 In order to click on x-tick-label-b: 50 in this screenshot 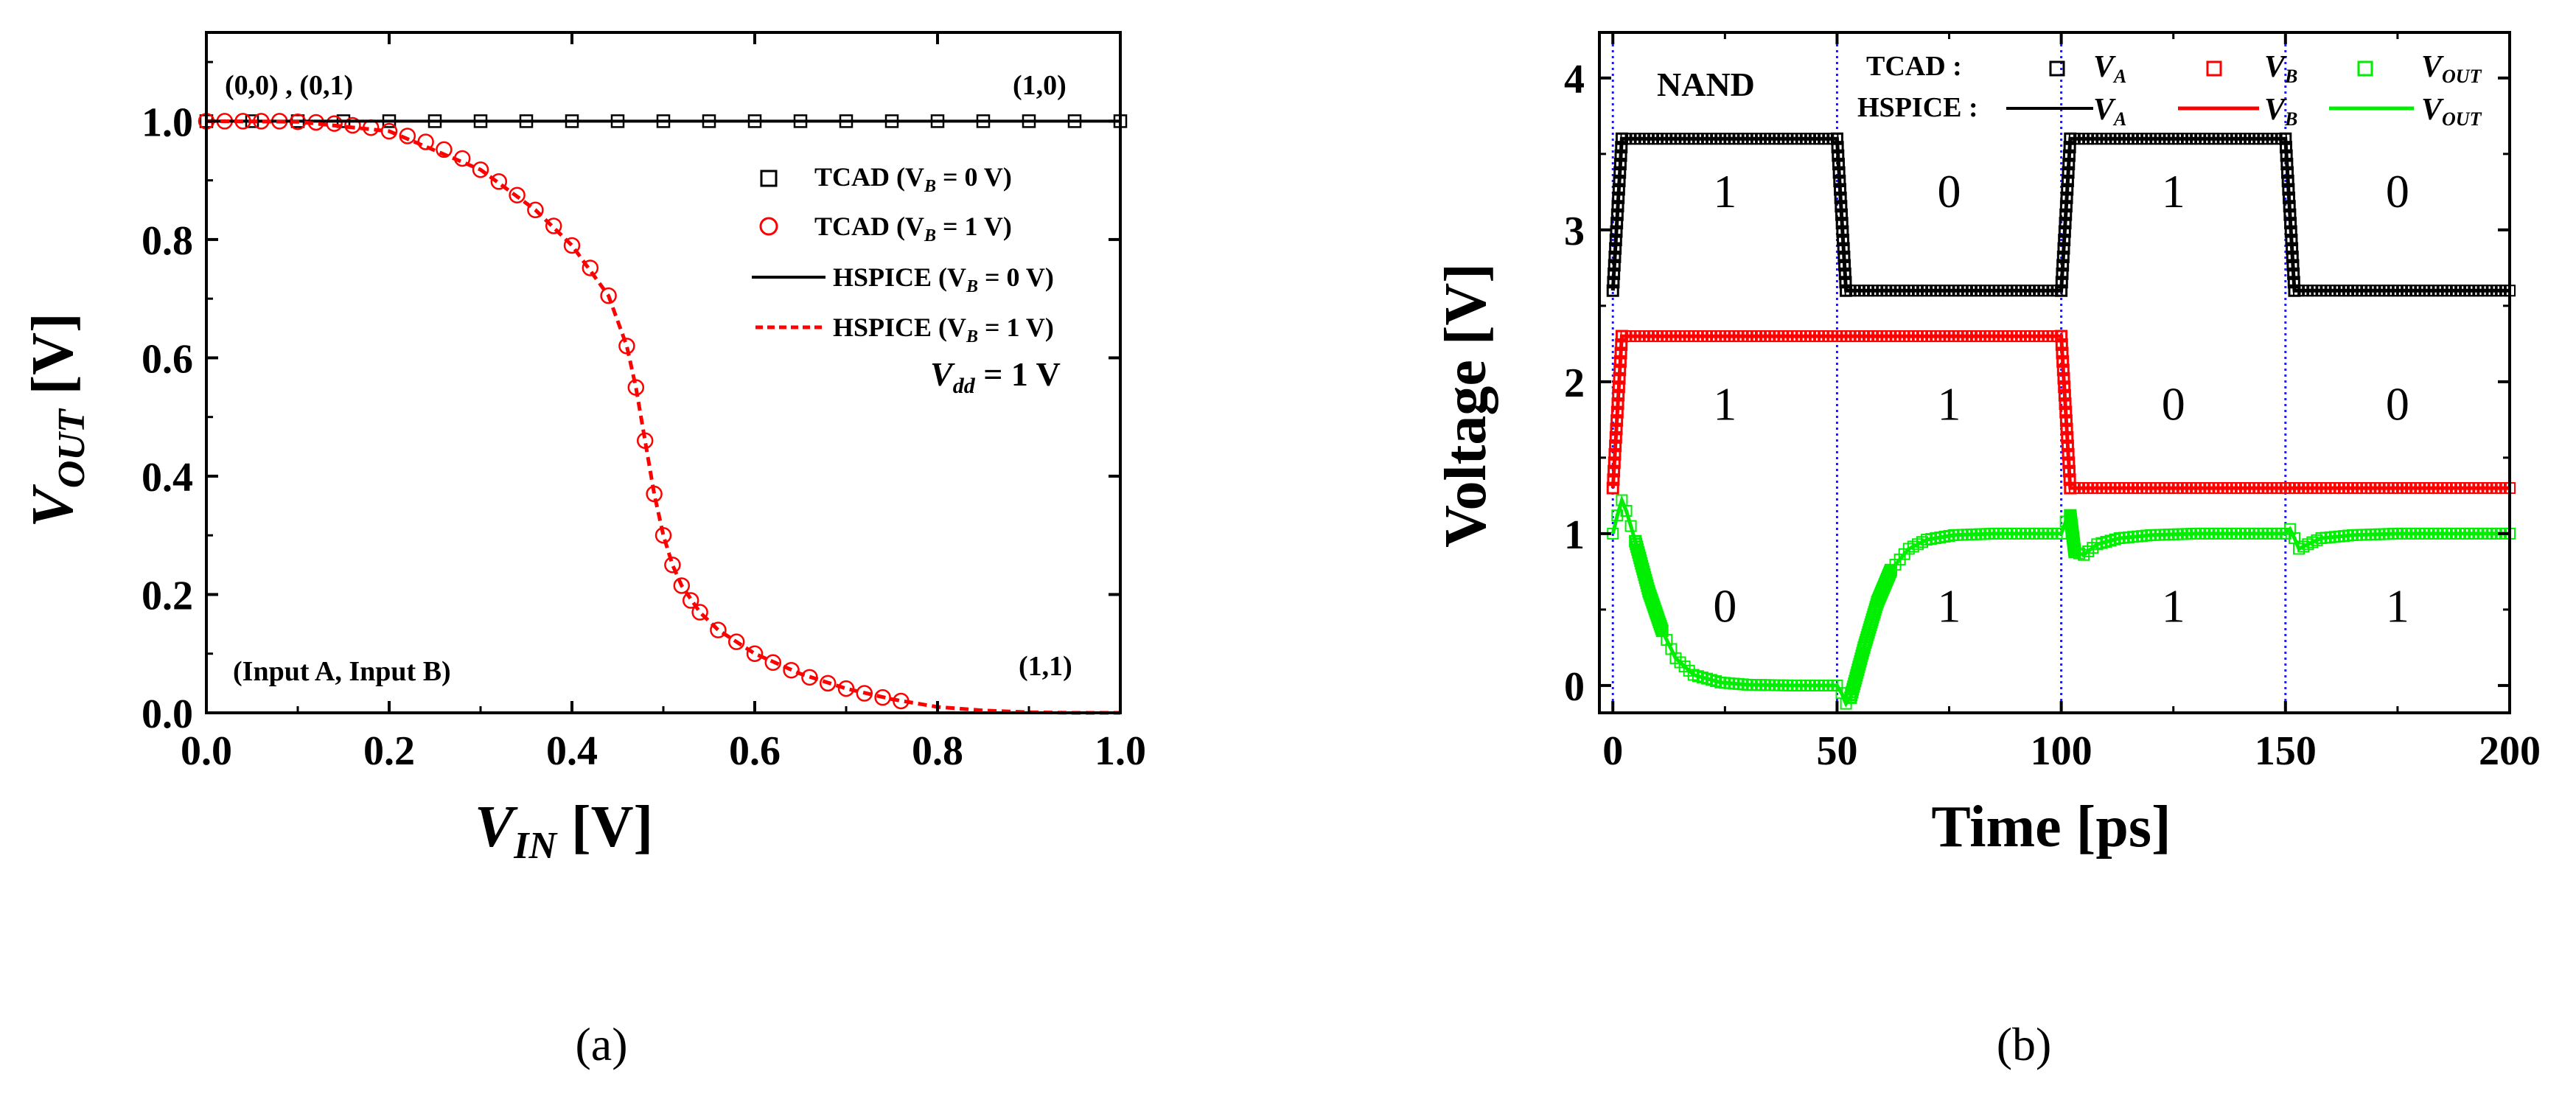, I will do `click(1836, 751)`.